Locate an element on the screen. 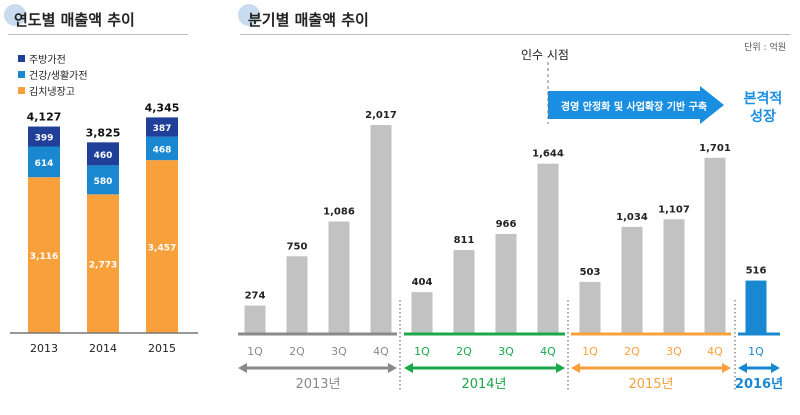  quarter-value-label-4: 404 is located at coordinates (422, 282).